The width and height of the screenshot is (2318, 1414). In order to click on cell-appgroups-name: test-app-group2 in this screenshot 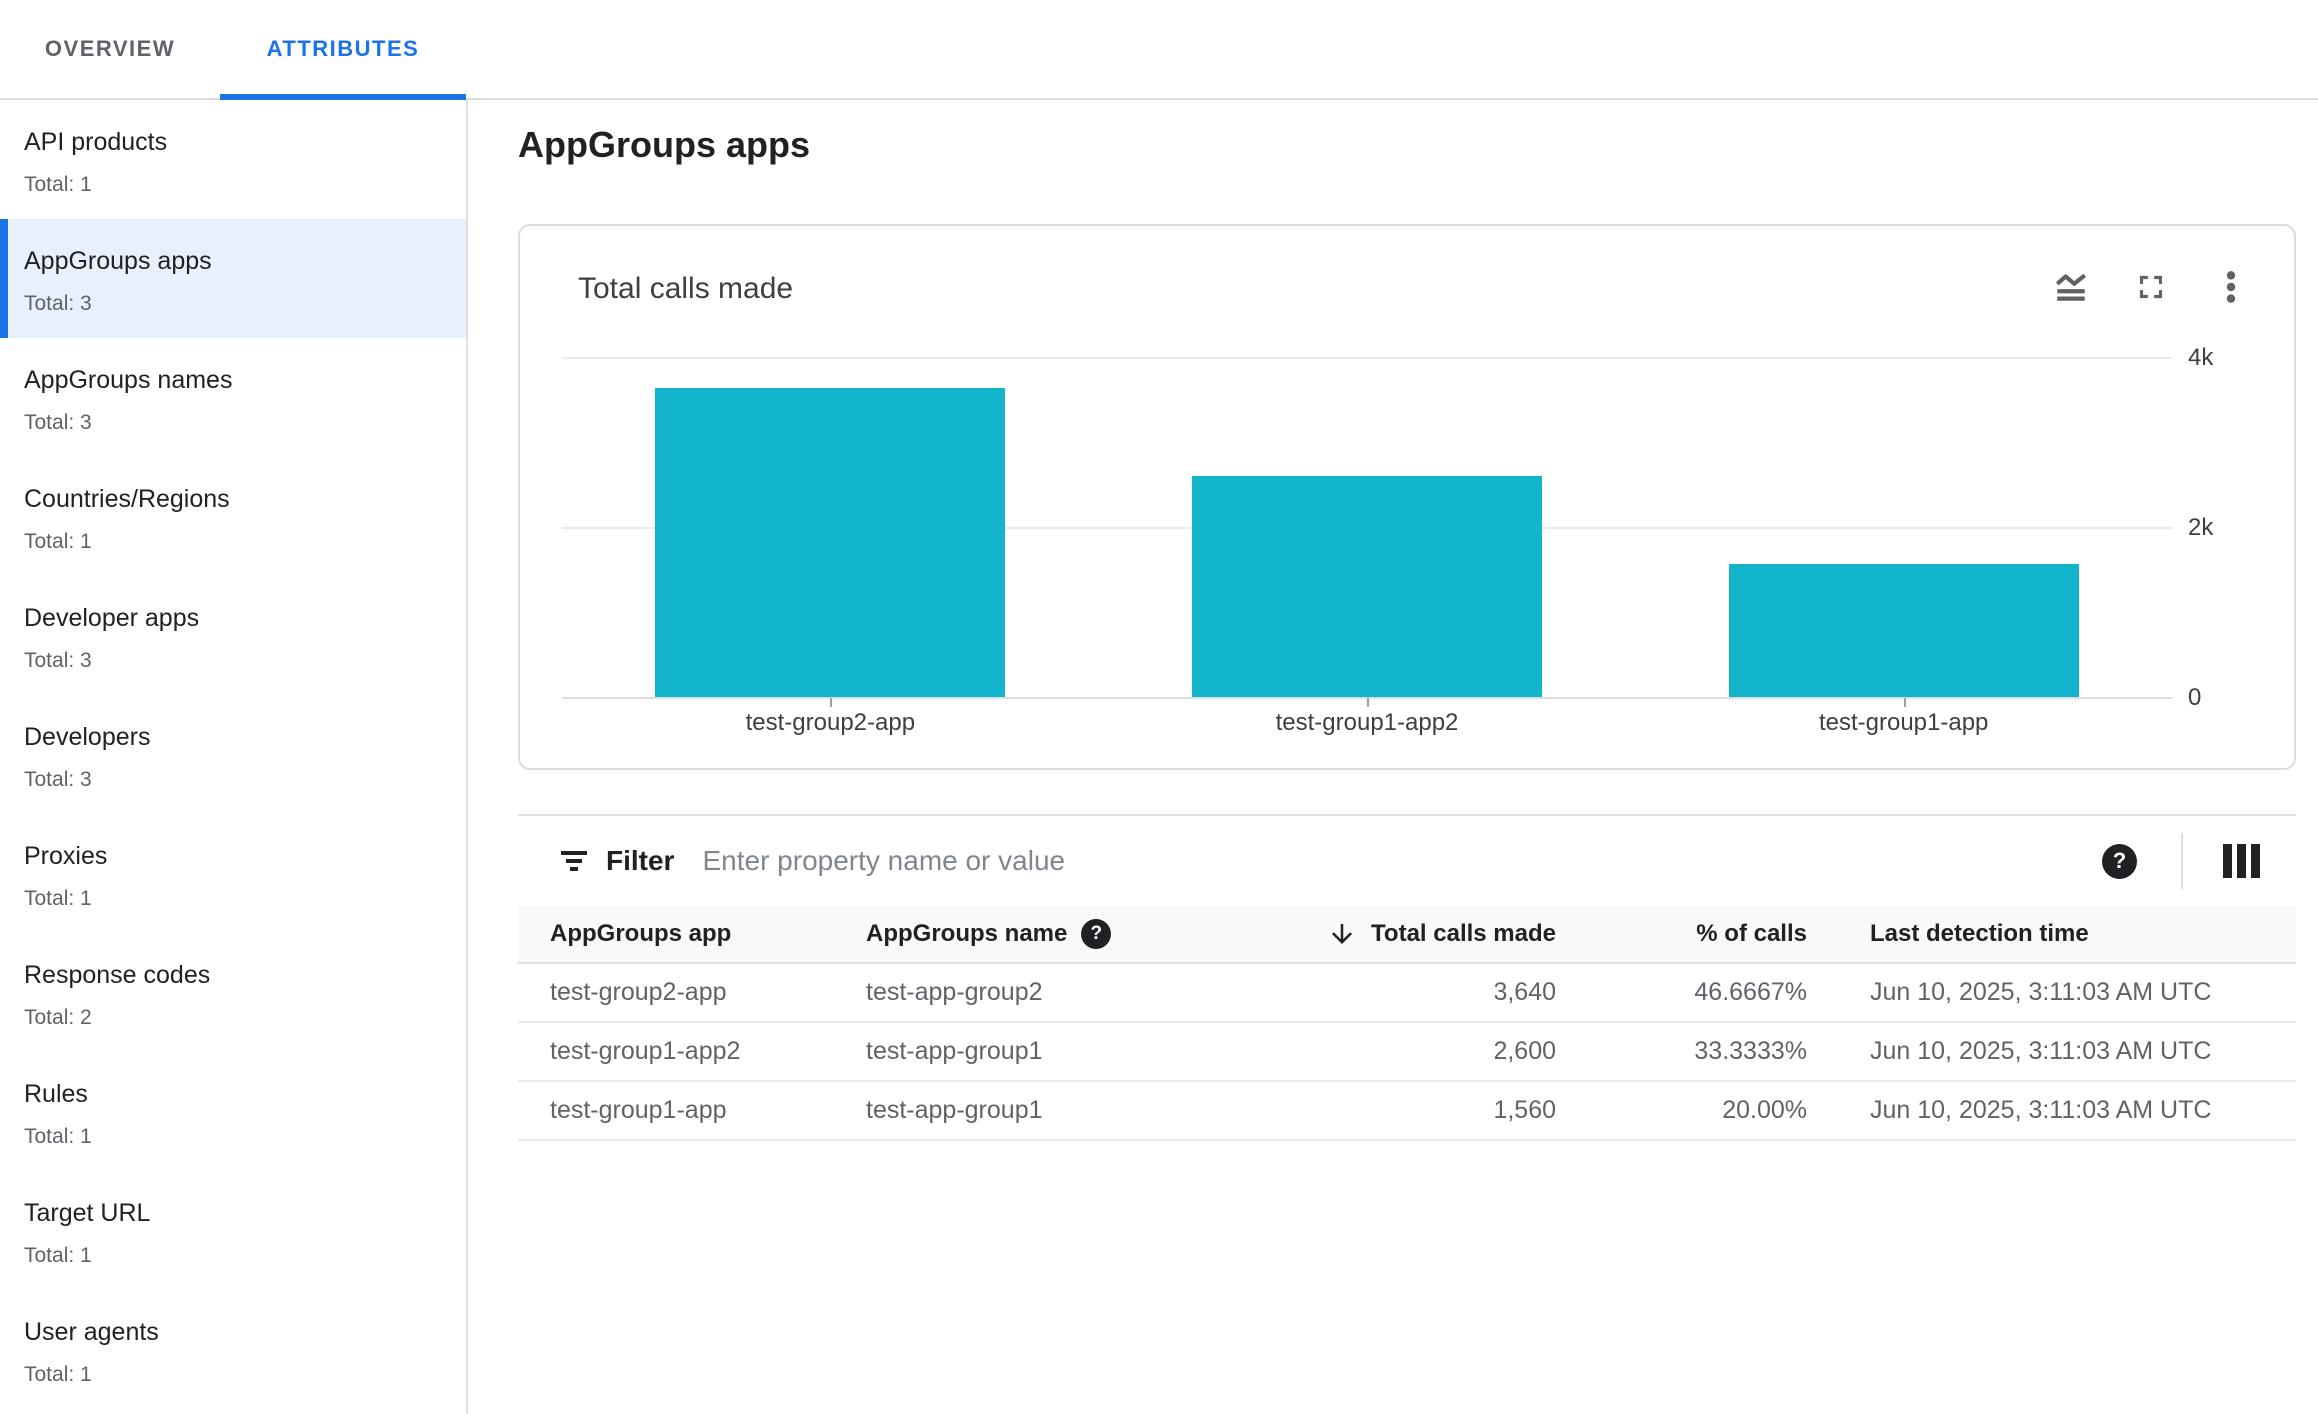, I will do `click(1046, 993)`.